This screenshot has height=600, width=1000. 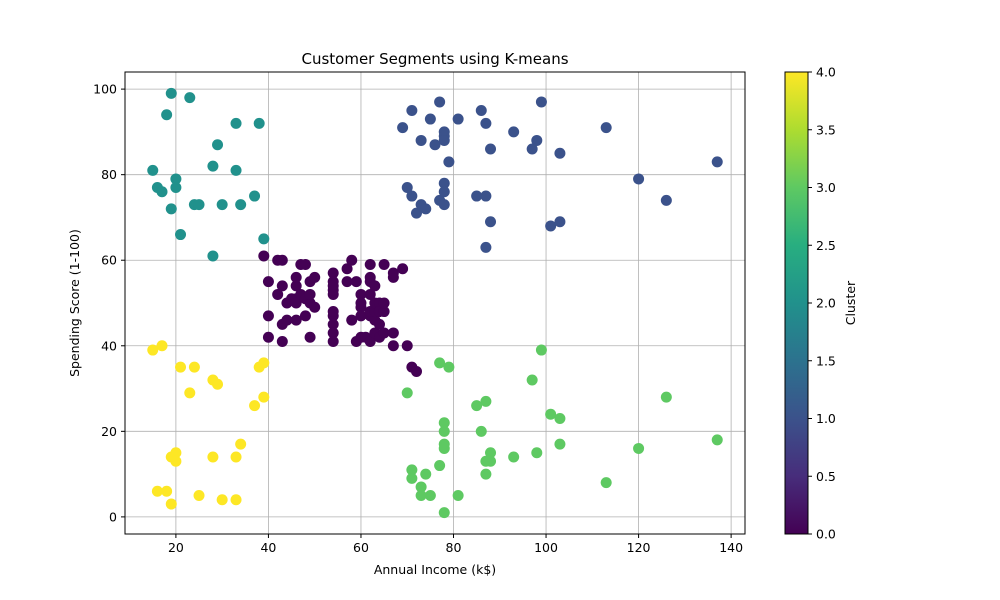 I want to click on colorbar-tick-label: 0.5, so click(x=826, y=476).